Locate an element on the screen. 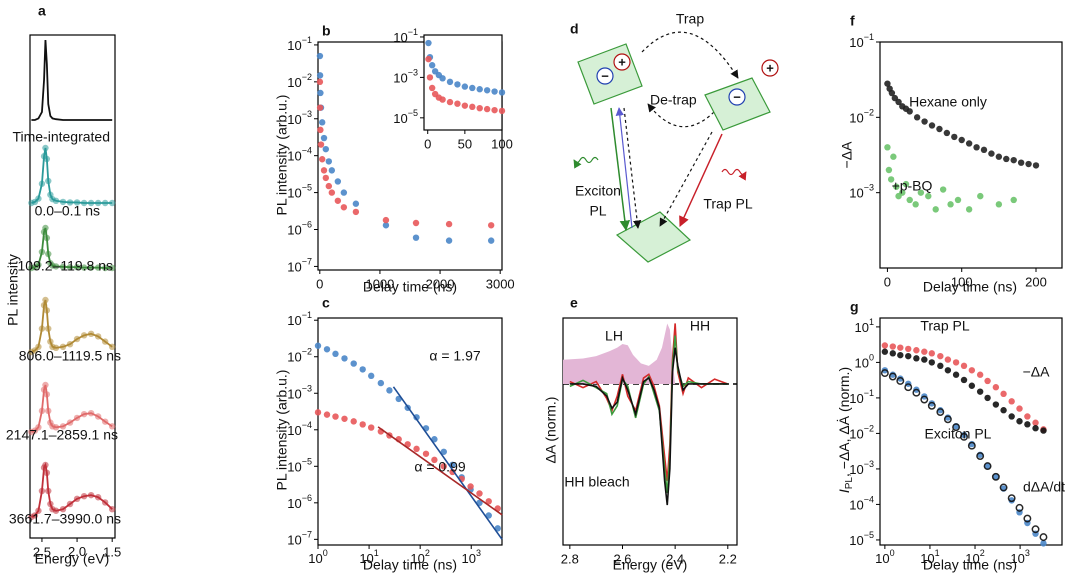 This screenshot has width=1078, height=576. detrap-label: De-trap is located at coordinates (673, 100).